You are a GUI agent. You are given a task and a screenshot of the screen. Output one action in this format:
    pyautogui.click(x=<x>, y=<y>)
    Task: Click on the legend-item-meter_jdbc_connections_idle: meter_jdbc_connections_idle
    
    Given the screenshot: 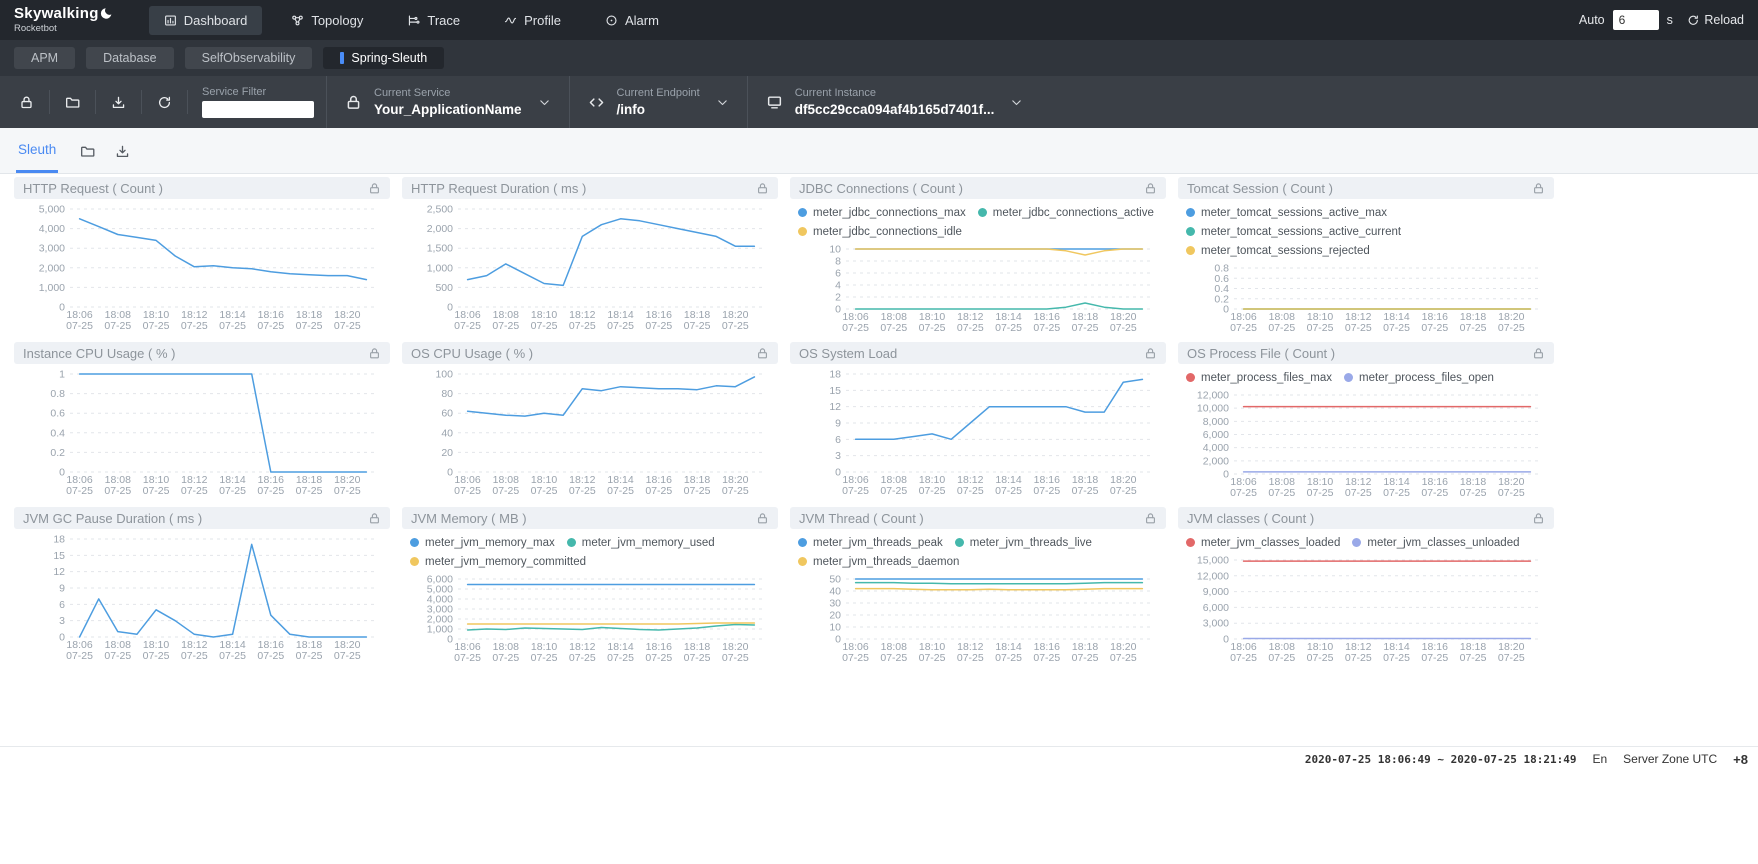 What is the action you would take?
    pyautogui.click(x=880, y=231)
    